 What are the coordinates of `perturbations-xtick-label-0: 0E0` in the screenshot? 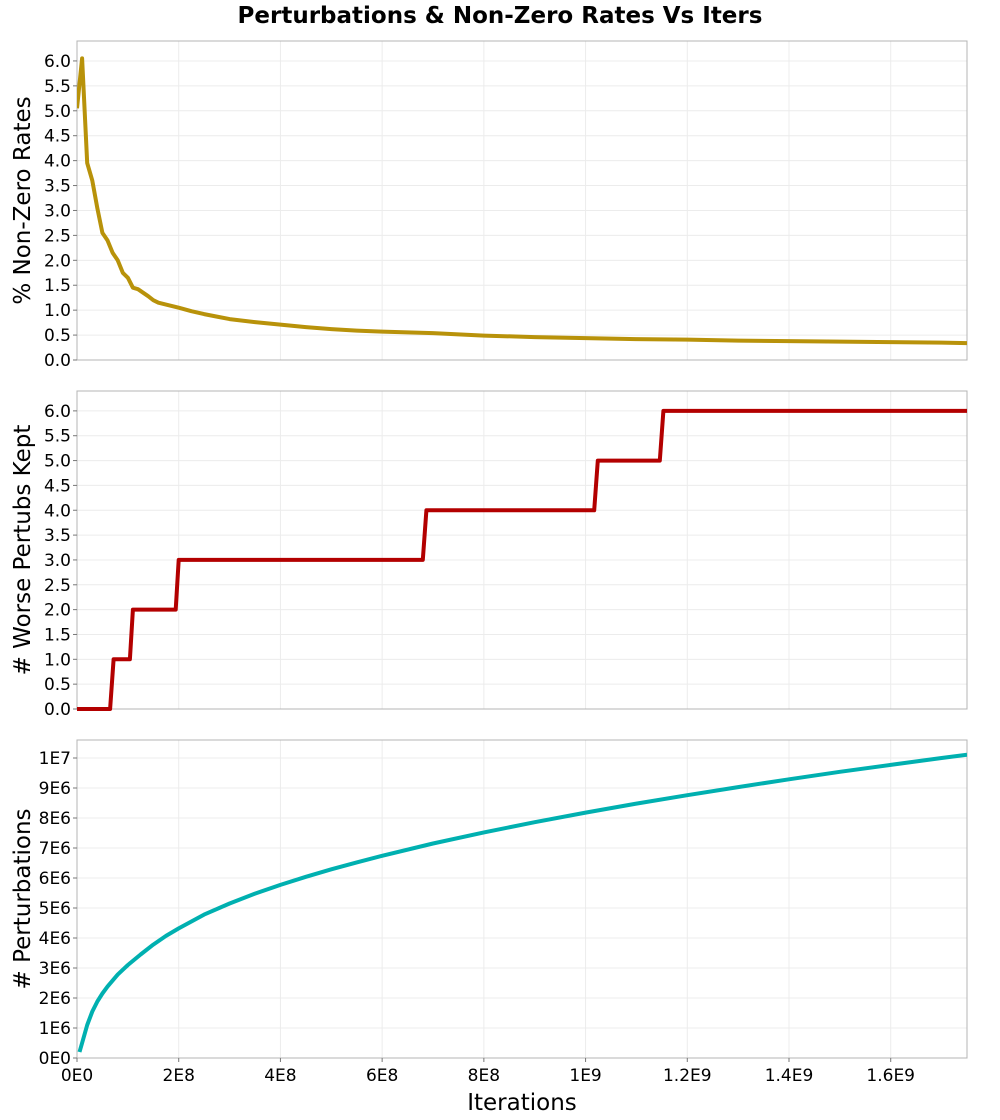 It's located at (77, 1076).